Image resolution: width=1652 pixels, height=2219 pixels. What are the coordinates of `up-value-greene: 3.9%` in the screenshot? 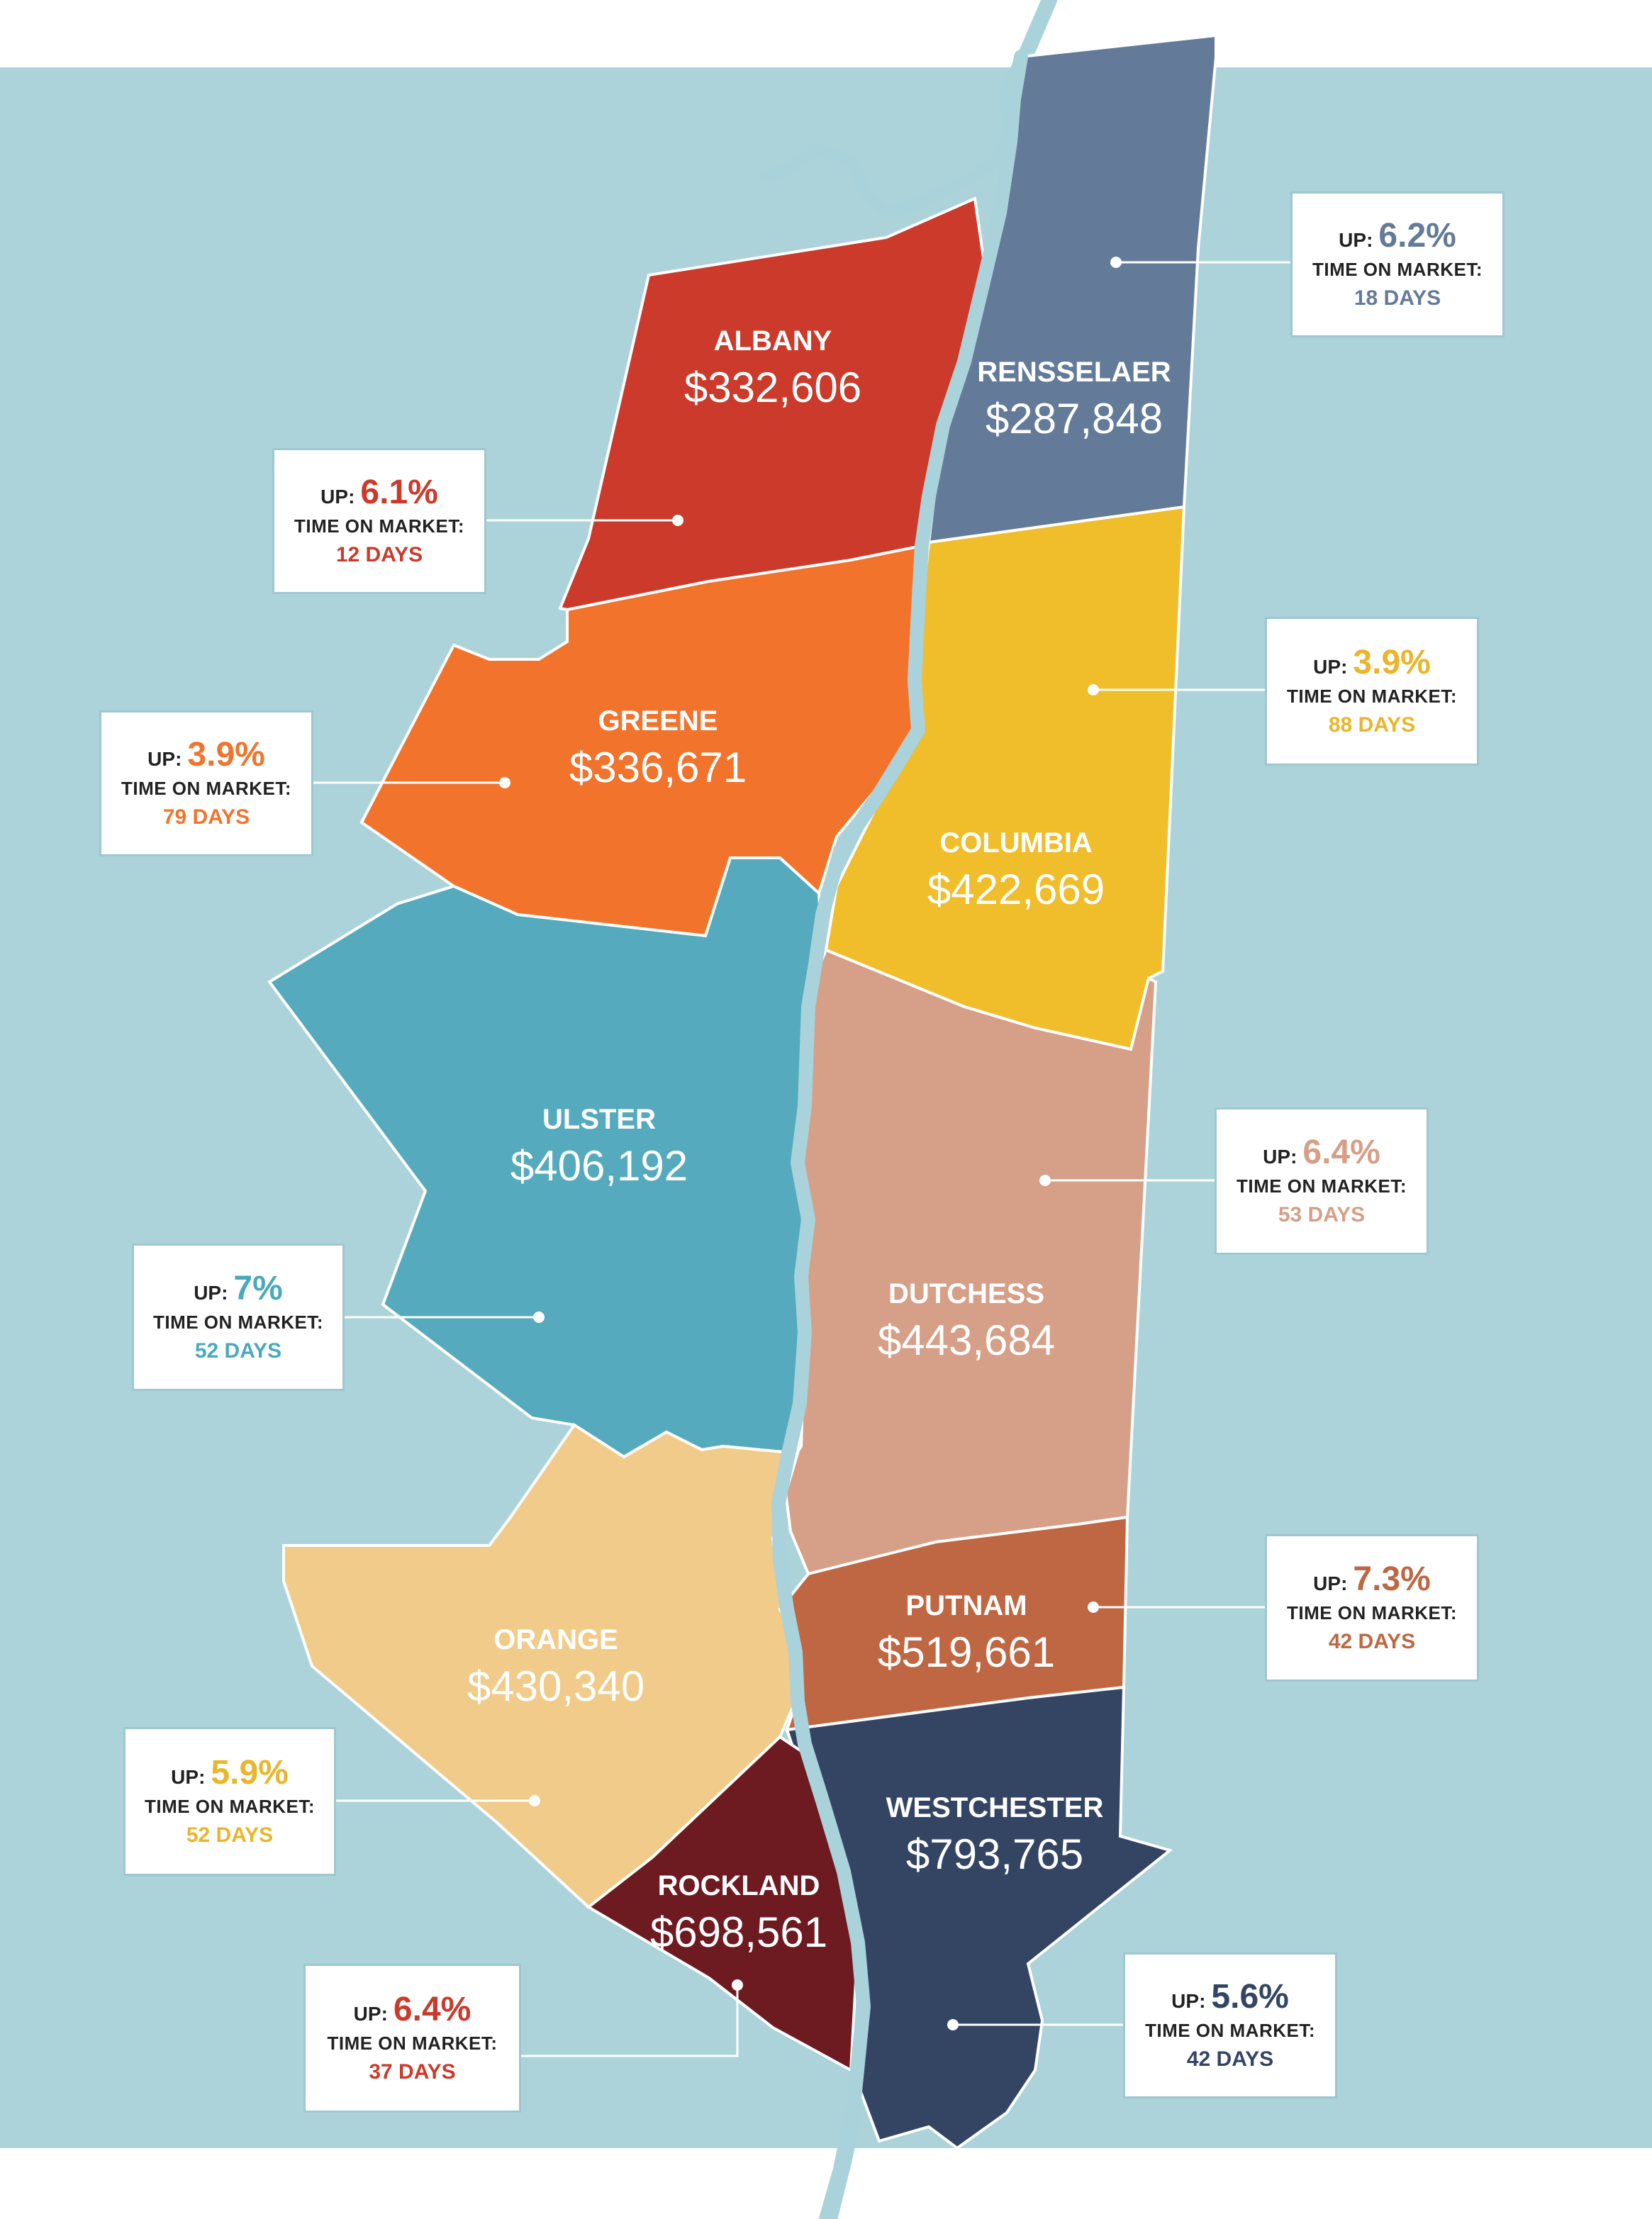 It's located at (226, 754).